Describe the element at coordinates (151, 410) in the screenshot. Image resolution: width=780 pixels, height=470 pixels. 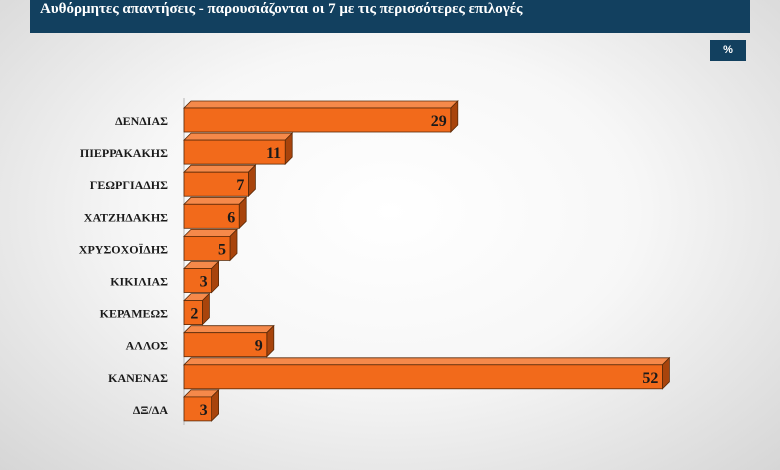
I see `category-label: ΔΞ/ΔΑ` at that location.